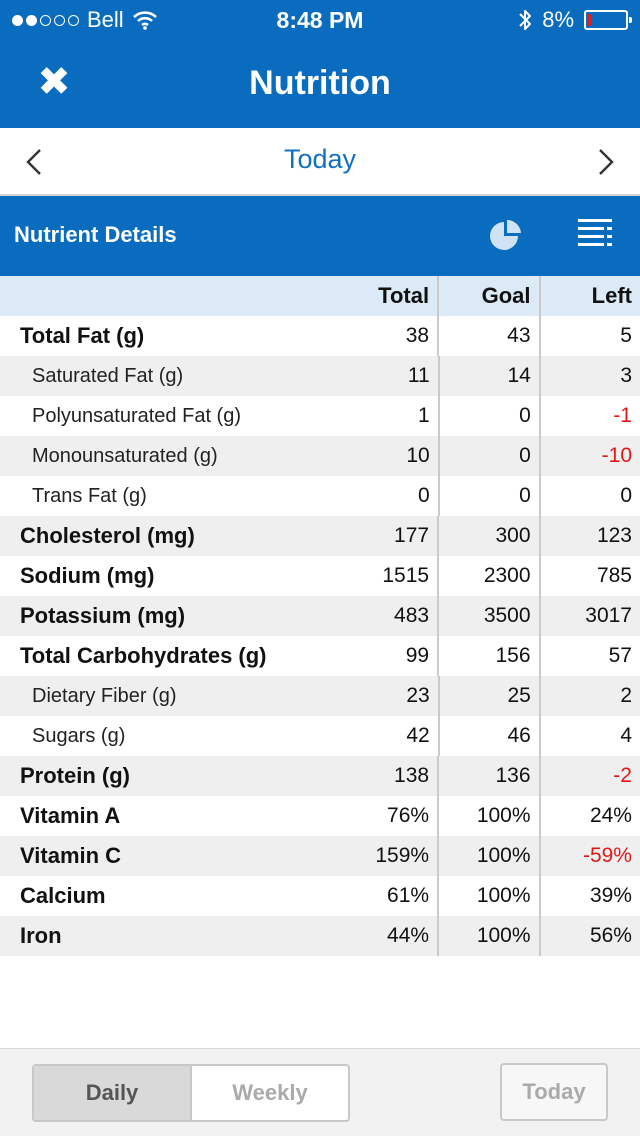 This screenshot has width=640, height=1136. Describe the element at coordinates (608, 20) in the screenshot. I see `battery-icon` at that location.